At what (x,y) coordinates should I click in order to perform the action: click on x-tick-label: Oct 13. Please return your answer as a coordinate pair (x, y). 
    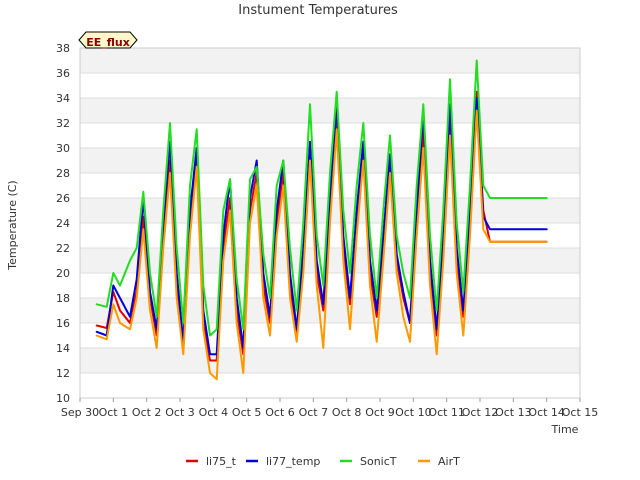
    Looking at the image, I should click on (513, 412).